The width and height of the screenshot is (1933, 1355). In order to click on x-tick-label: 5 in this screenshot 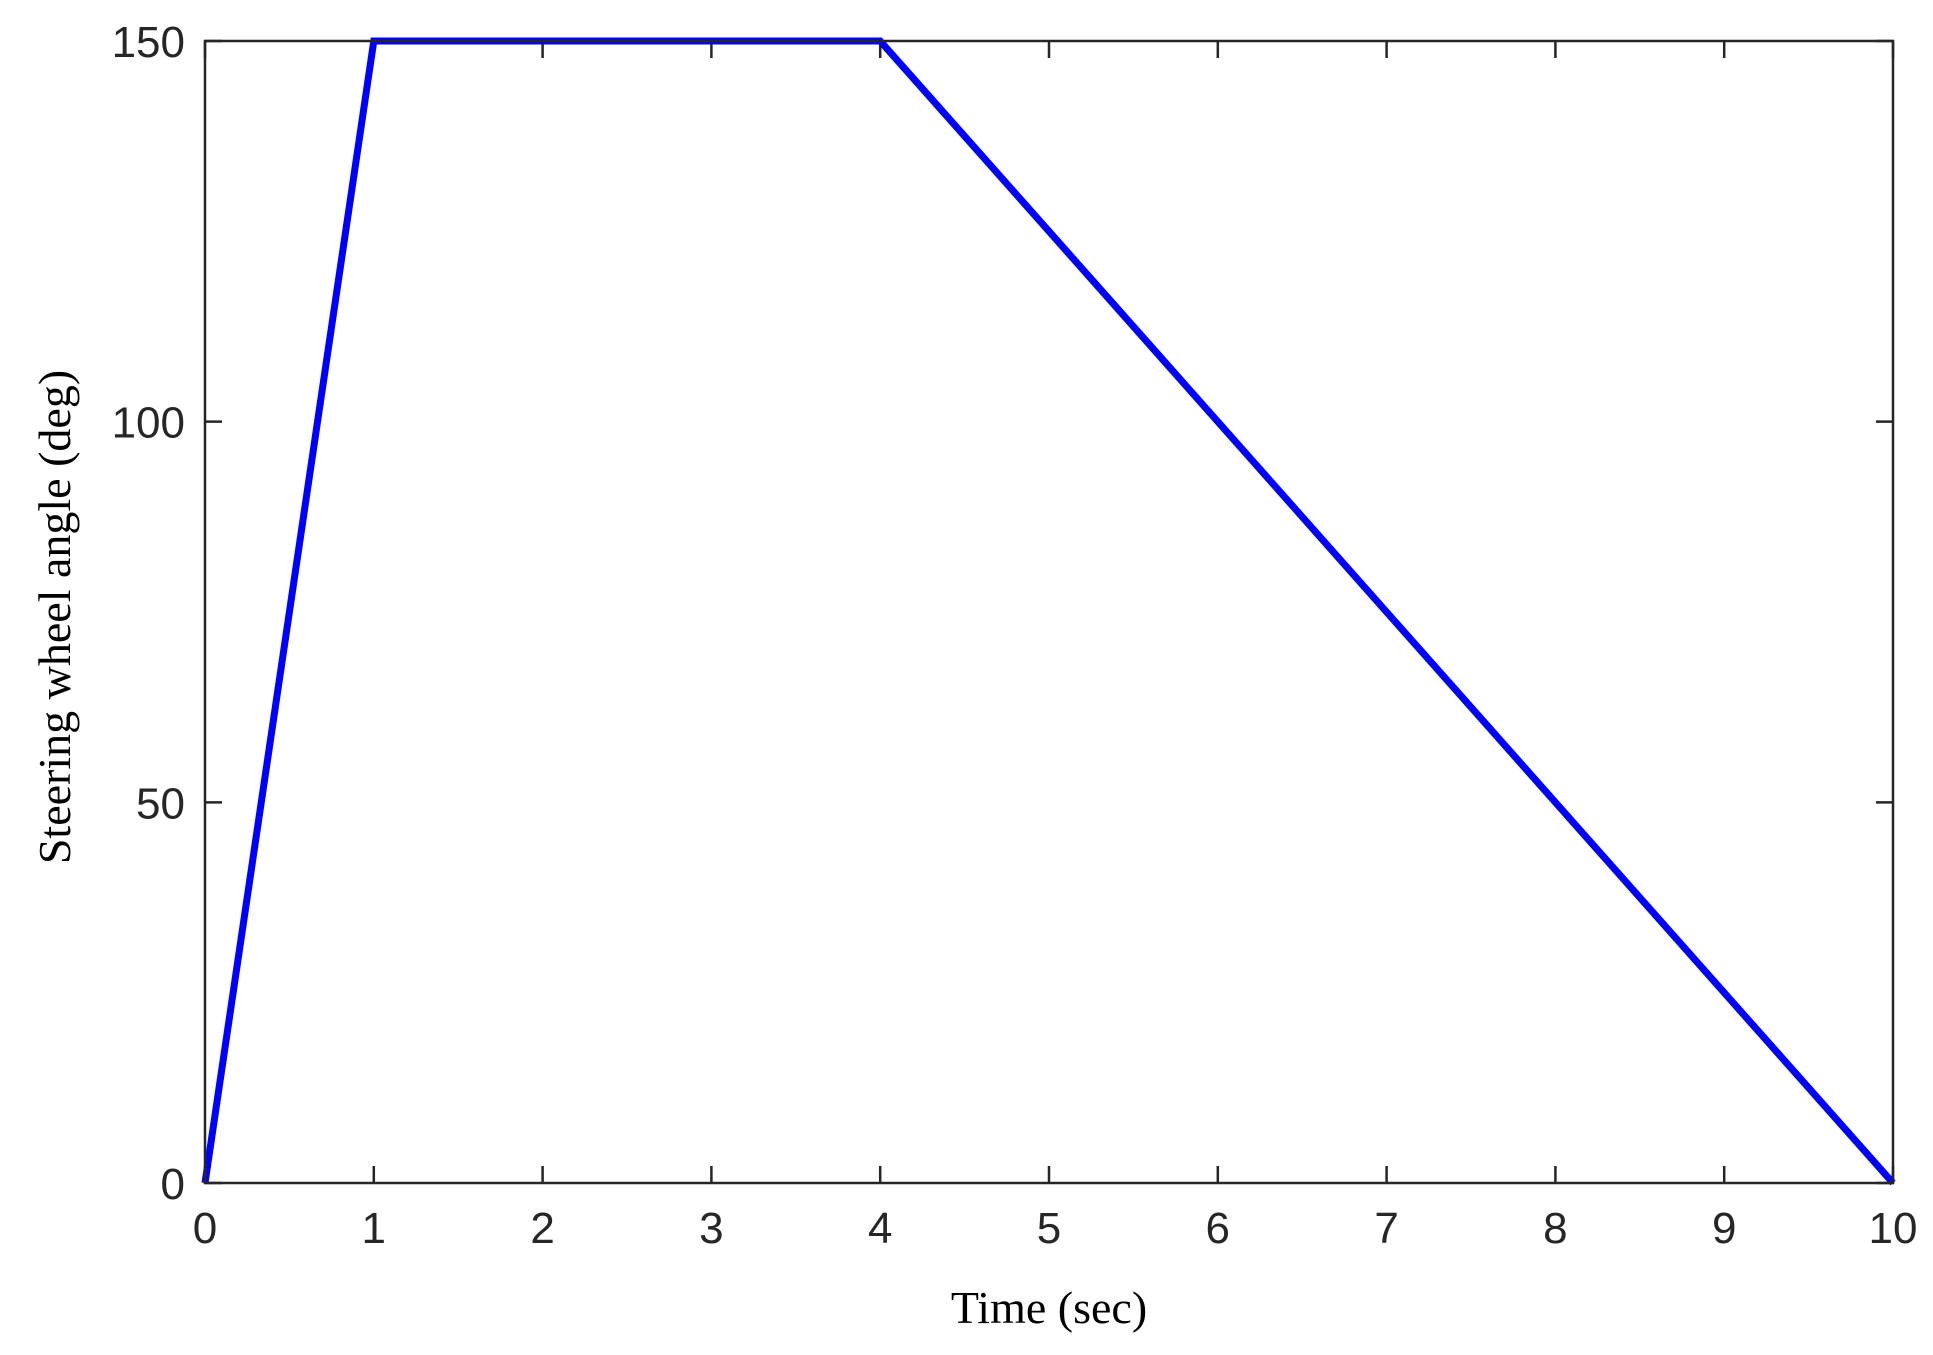, I will do `click(1049, 1228)`.